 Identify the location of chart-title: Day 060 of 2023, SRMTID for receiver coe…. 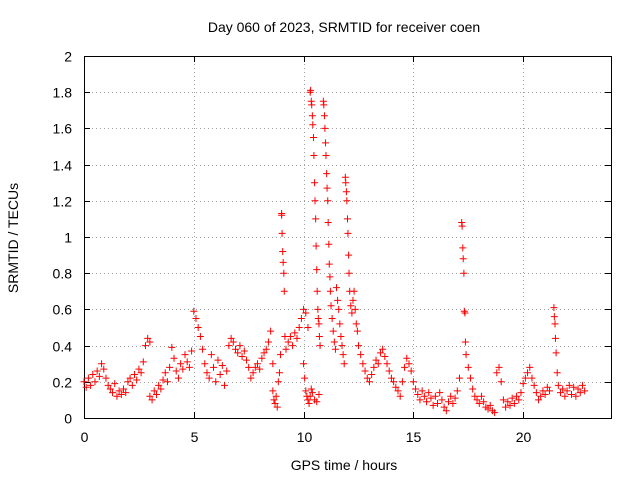
(344, 27).